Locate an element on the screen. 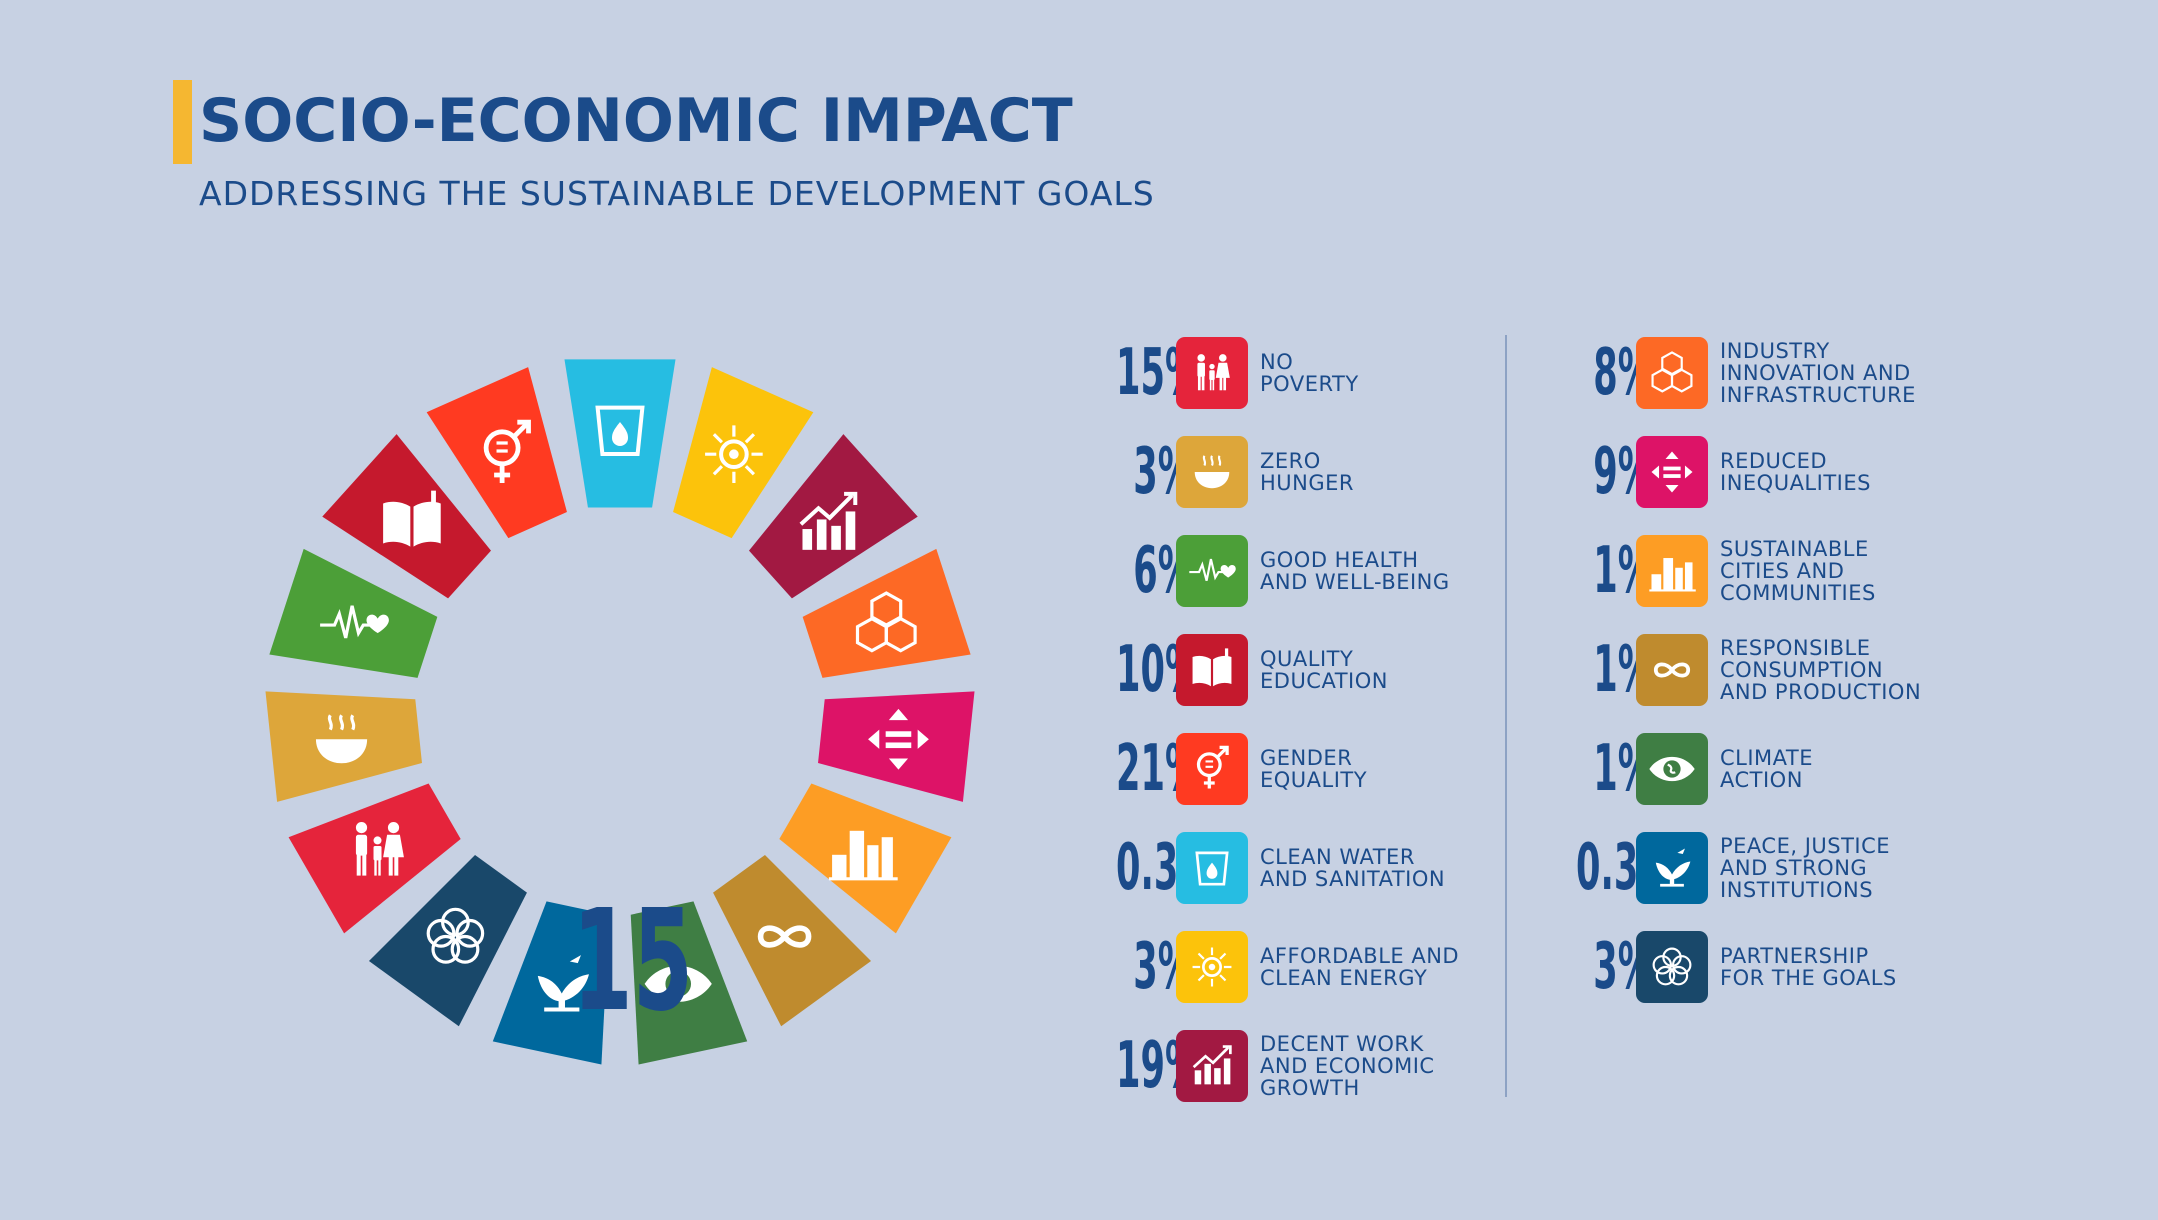 This screenshot has height=1220, width=2158. goal-row-people: 15% NO POVERTY is located at coordinates (1270, 386).